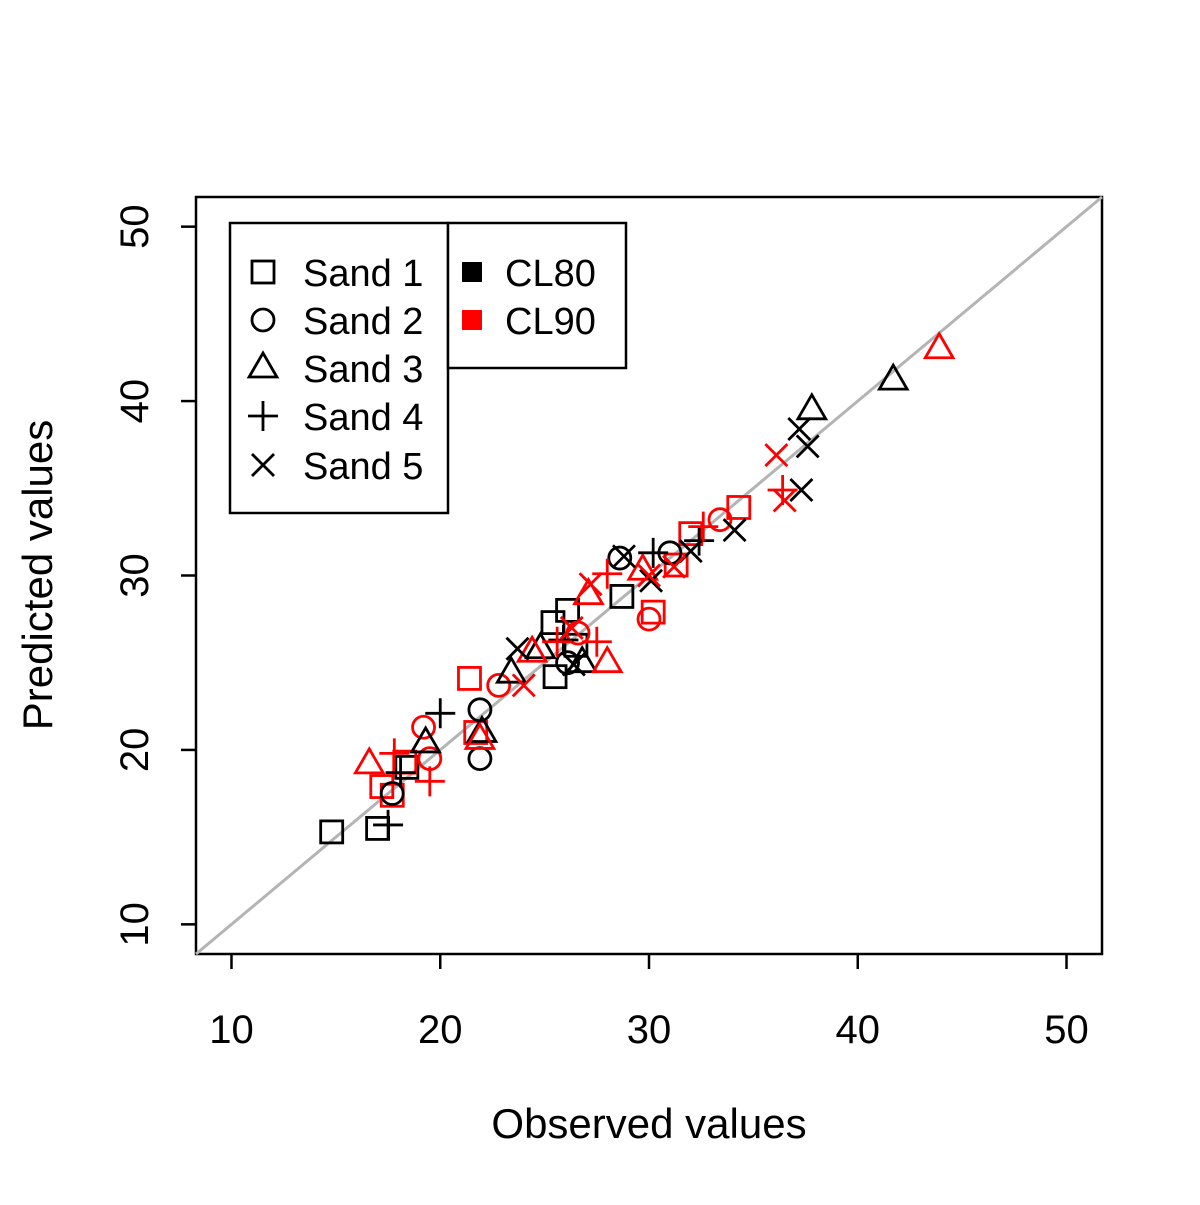 Image resolution: width=1200 pixels, height=1205 pixels. Describe the element at coordinates (550, 274) in the screenshot. I see `legend-label-cl80: CL80` at that location.